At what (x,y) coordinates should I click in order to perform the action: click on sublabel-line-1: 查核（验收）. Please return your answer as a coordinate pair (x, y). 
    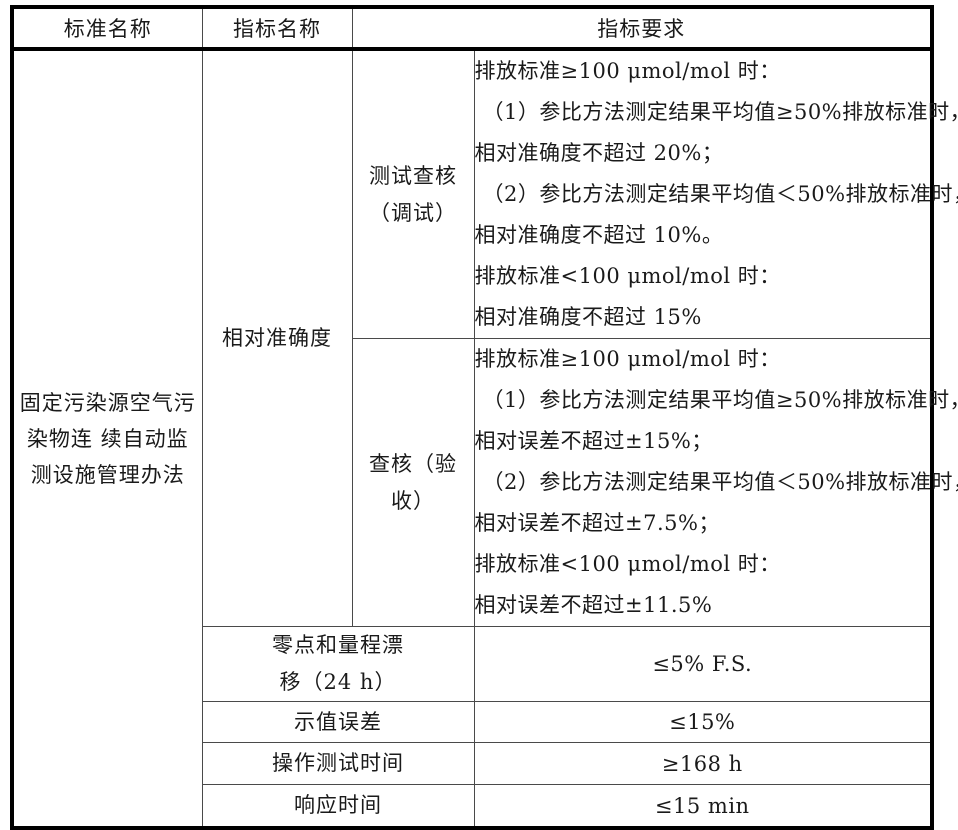
    Looking at the image, I should click on (413, 482).